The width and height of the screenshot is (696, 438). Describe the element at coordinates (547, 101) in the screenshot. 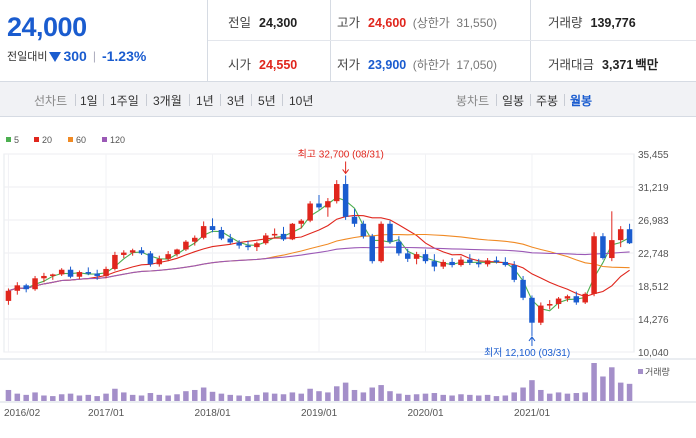

I see `candle-weekly: 주봉` at that location.